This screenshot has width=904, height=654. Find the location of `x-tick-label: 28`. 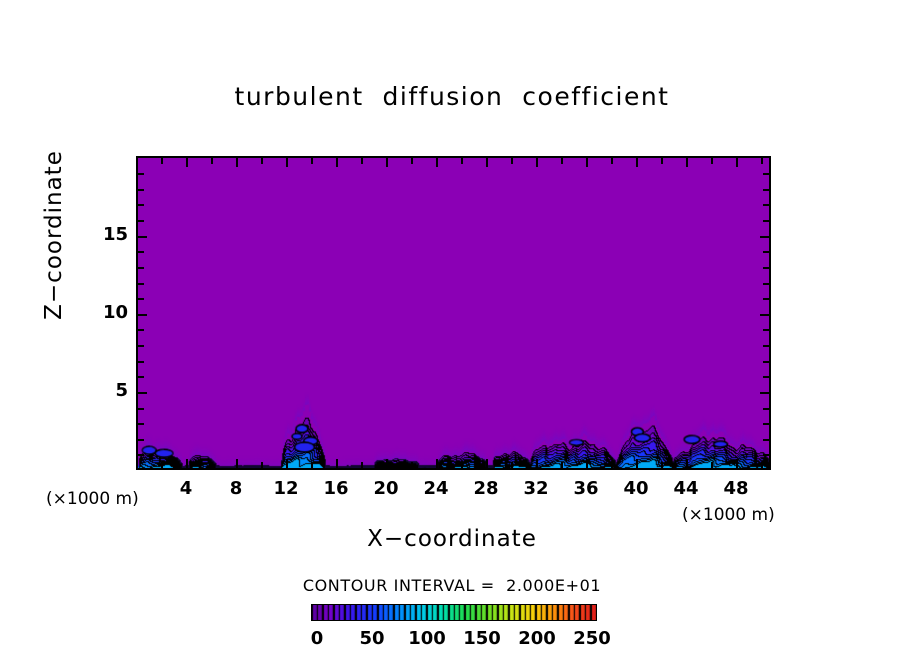

x-tick-label: 28 is located at coordinates (486, 488).